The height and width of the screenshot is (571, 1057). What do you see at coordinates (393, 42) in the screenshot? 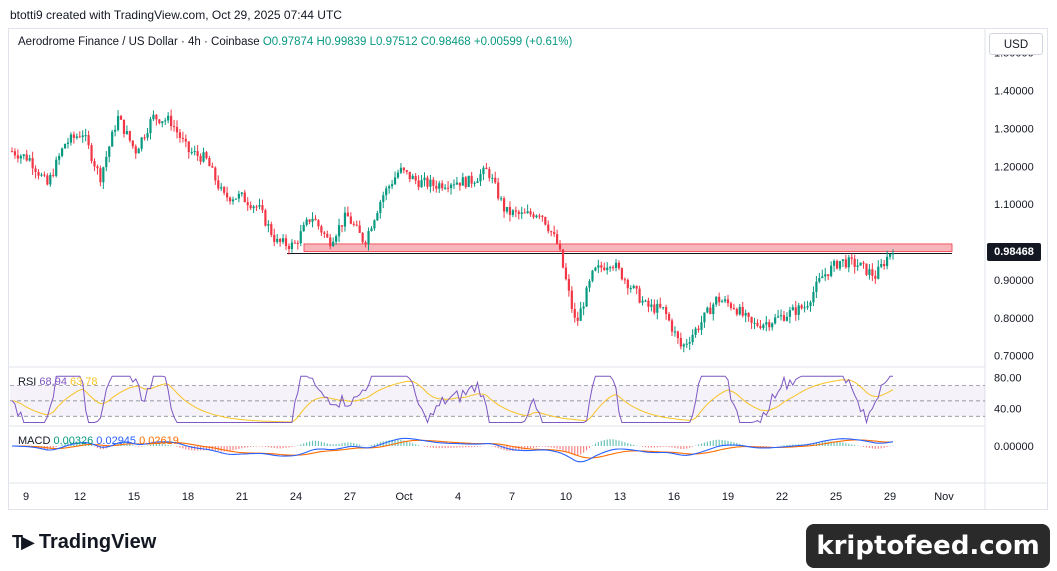
I see `low-value: L0.97512` at bounding box center [393, 42].